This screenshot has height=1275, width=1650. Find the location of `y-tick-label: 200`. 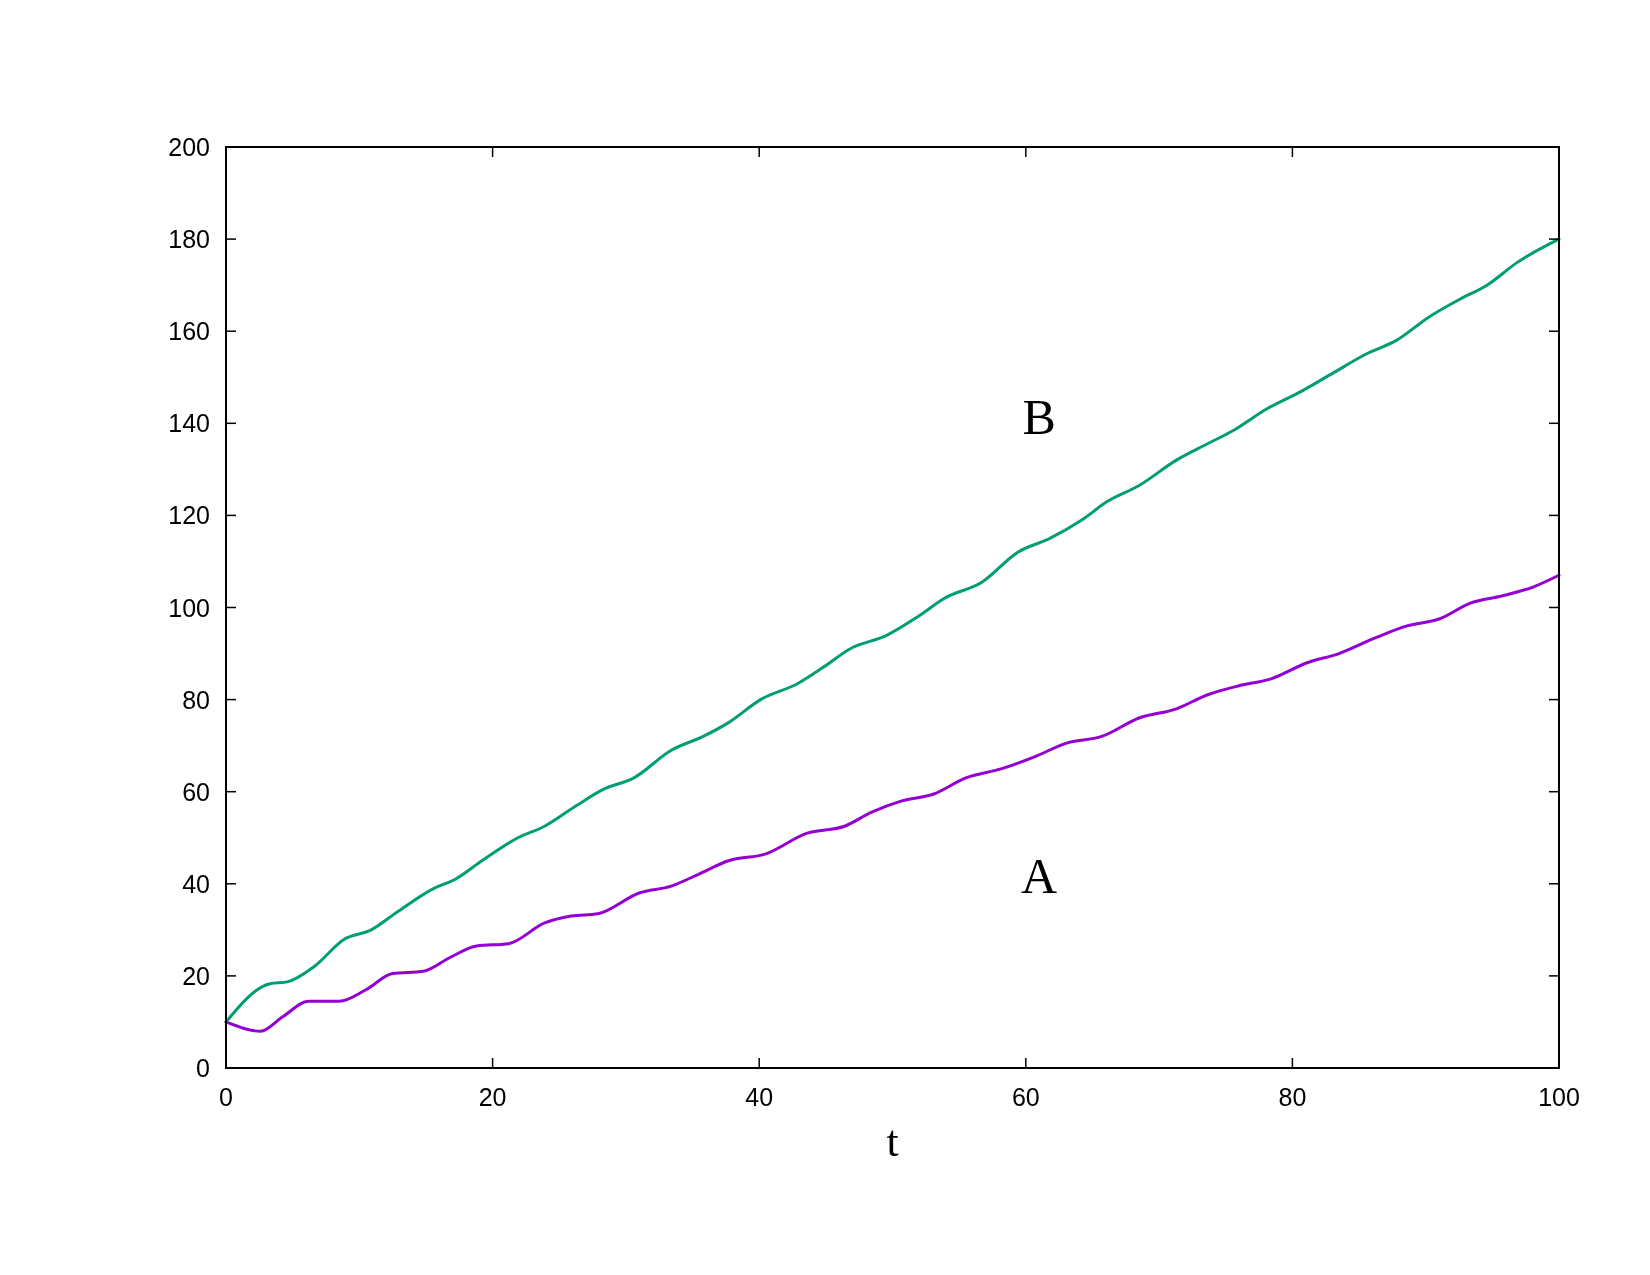

y-tick-label: 200 is located at coordinates (189, 147).